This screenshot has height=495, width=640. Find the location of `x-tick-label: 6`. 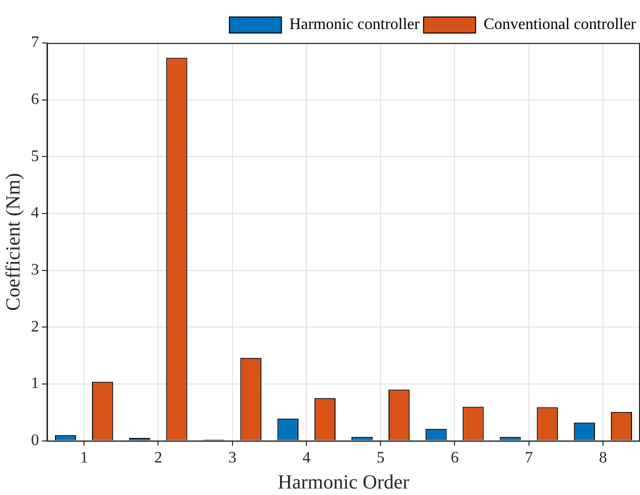

x-tick-label: 6 is located at coordinates (454, 458).